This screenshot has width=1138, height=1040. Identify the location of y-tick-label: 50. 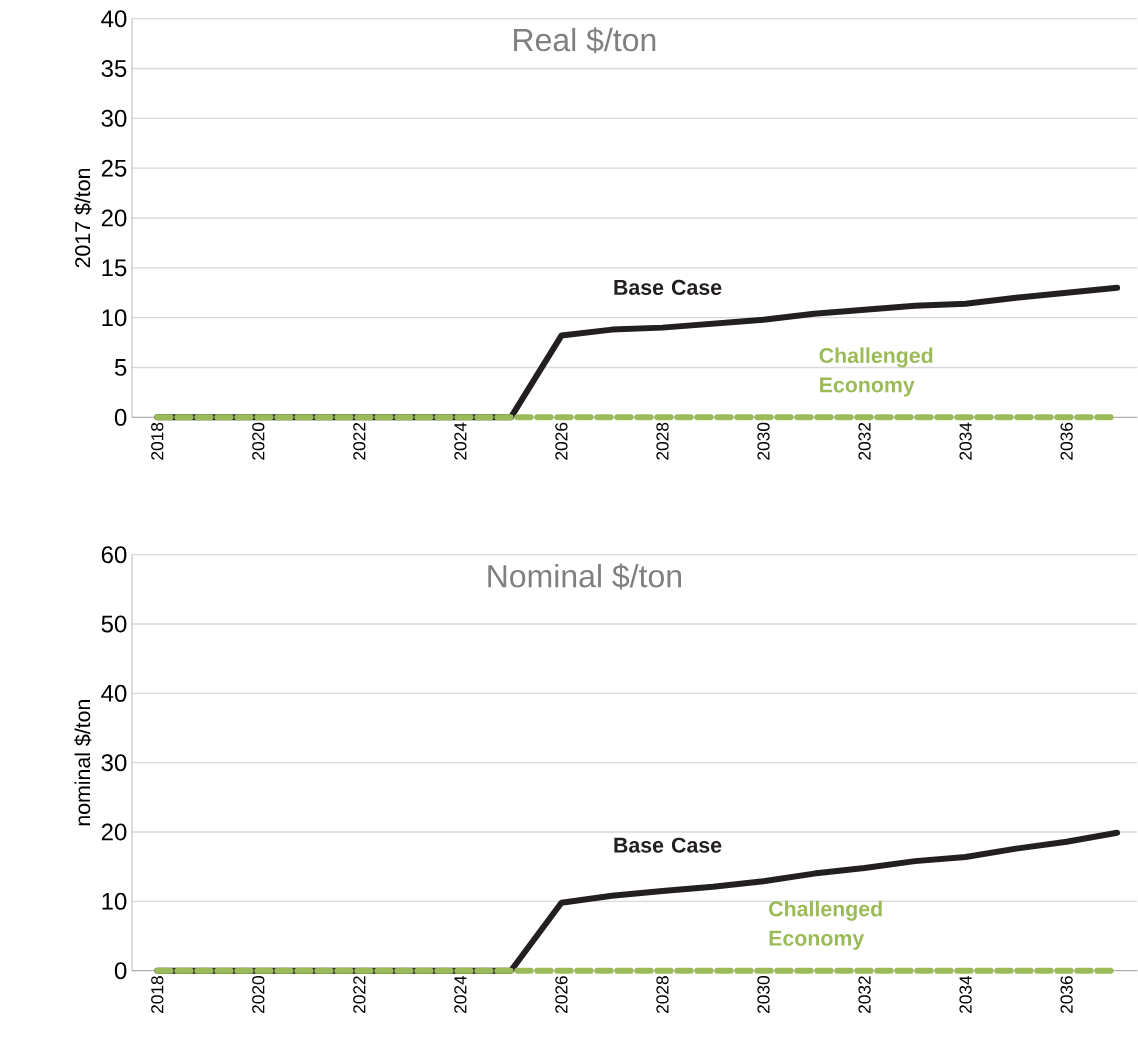
(114, 624).